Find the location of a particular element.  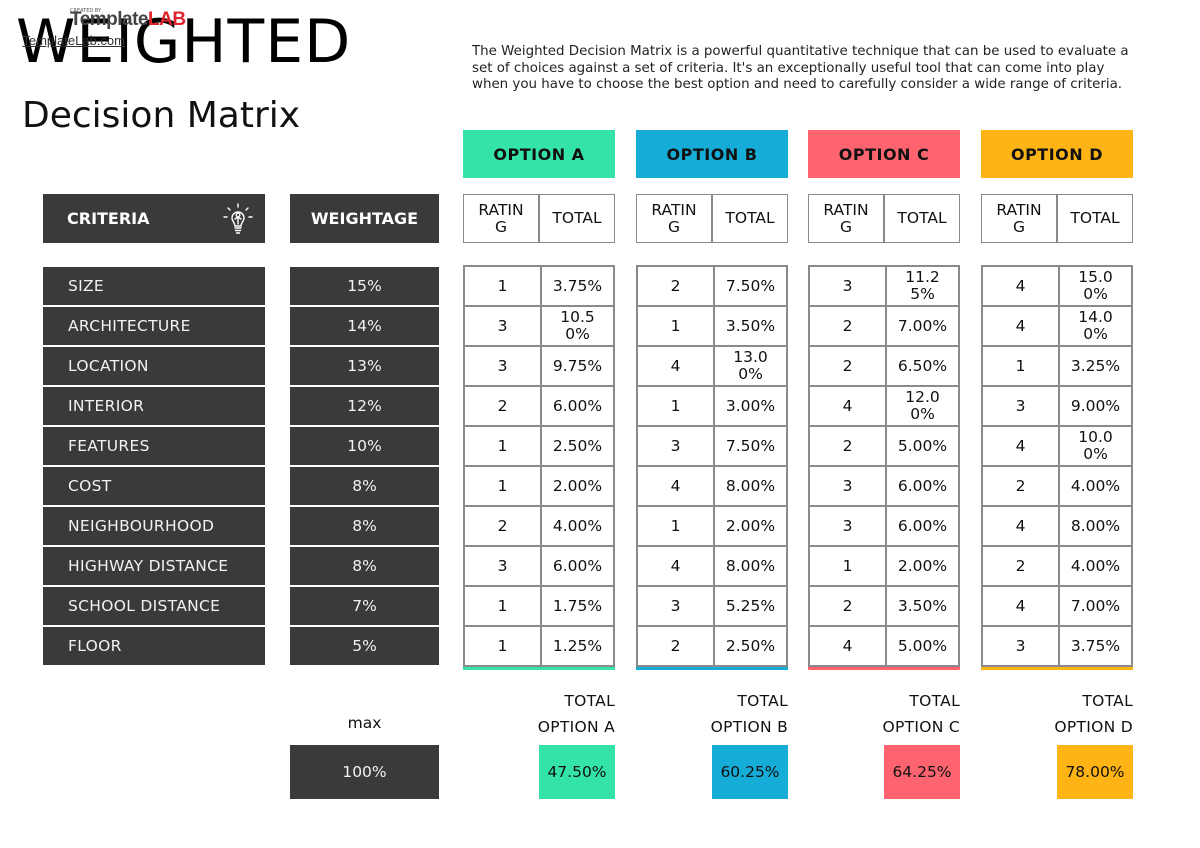

weight-cell: 15% is located at coordinates (364, 286).